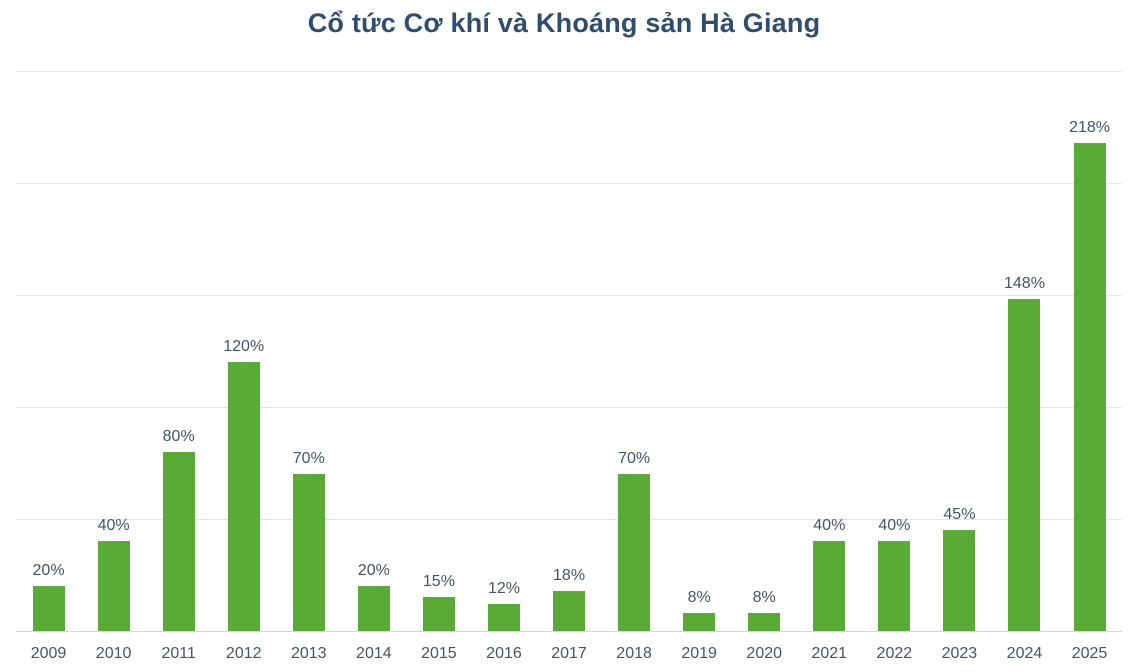  Describe the element at coordinates (504, 653) in the screenshot. I see `x-axis-tick-label: 2016` at that location.